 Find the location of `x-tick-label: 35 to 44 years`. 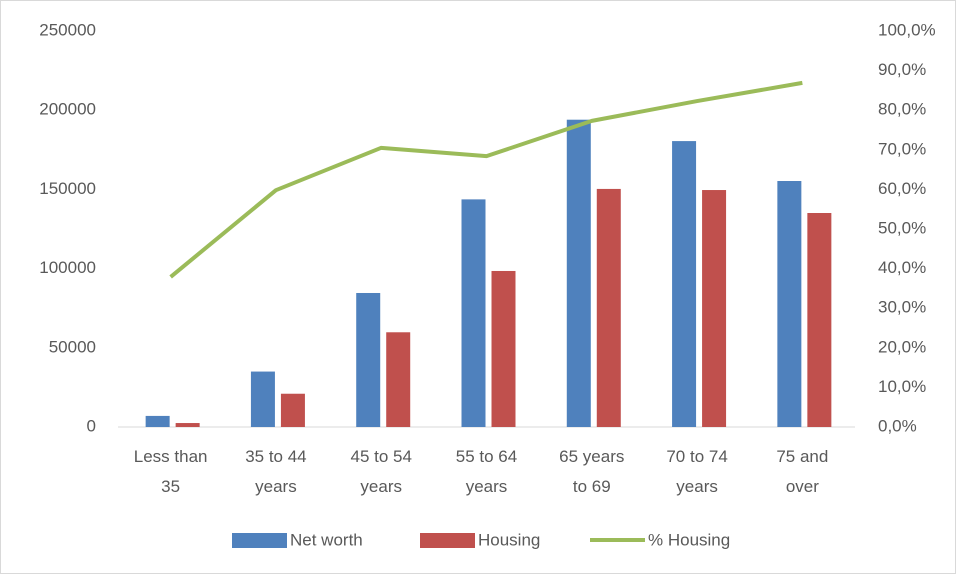

x-tick-label: 35 to 44 years is located at coordinates (275, 471).